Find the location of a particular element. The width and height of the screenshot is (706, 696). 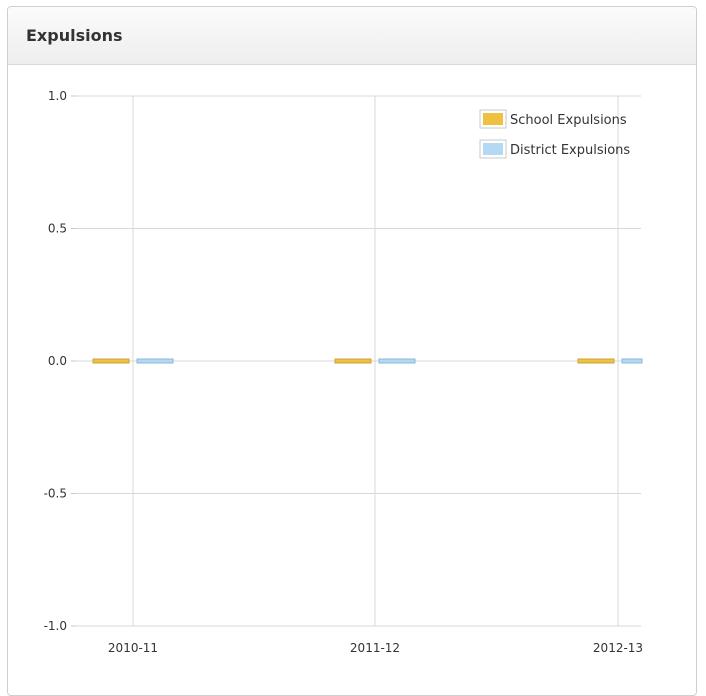

y-tick-label: 1.0 is located at coordinates (57, 96).